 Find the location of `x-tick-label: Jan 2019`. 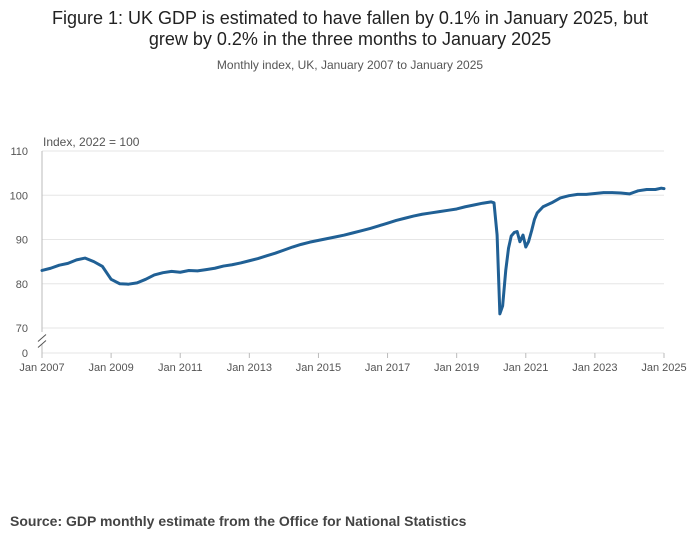

x-tick-label: Jan 2019 is located at coordinates (456, 368).